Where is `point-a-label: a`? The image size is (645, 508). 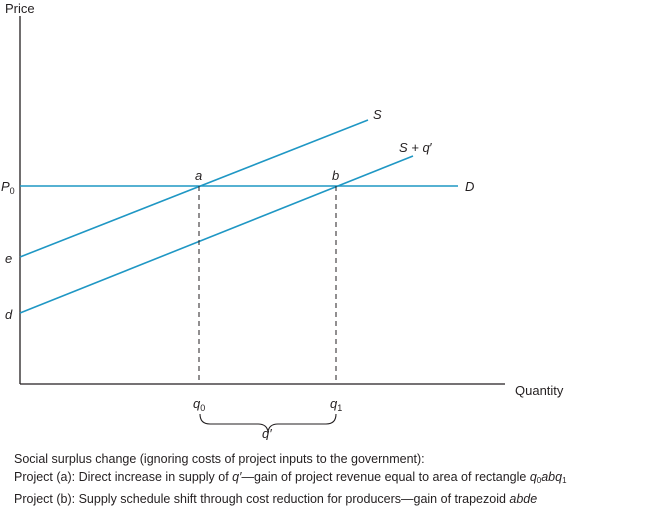 point-a-label: a is located at coordinates (198, 175).